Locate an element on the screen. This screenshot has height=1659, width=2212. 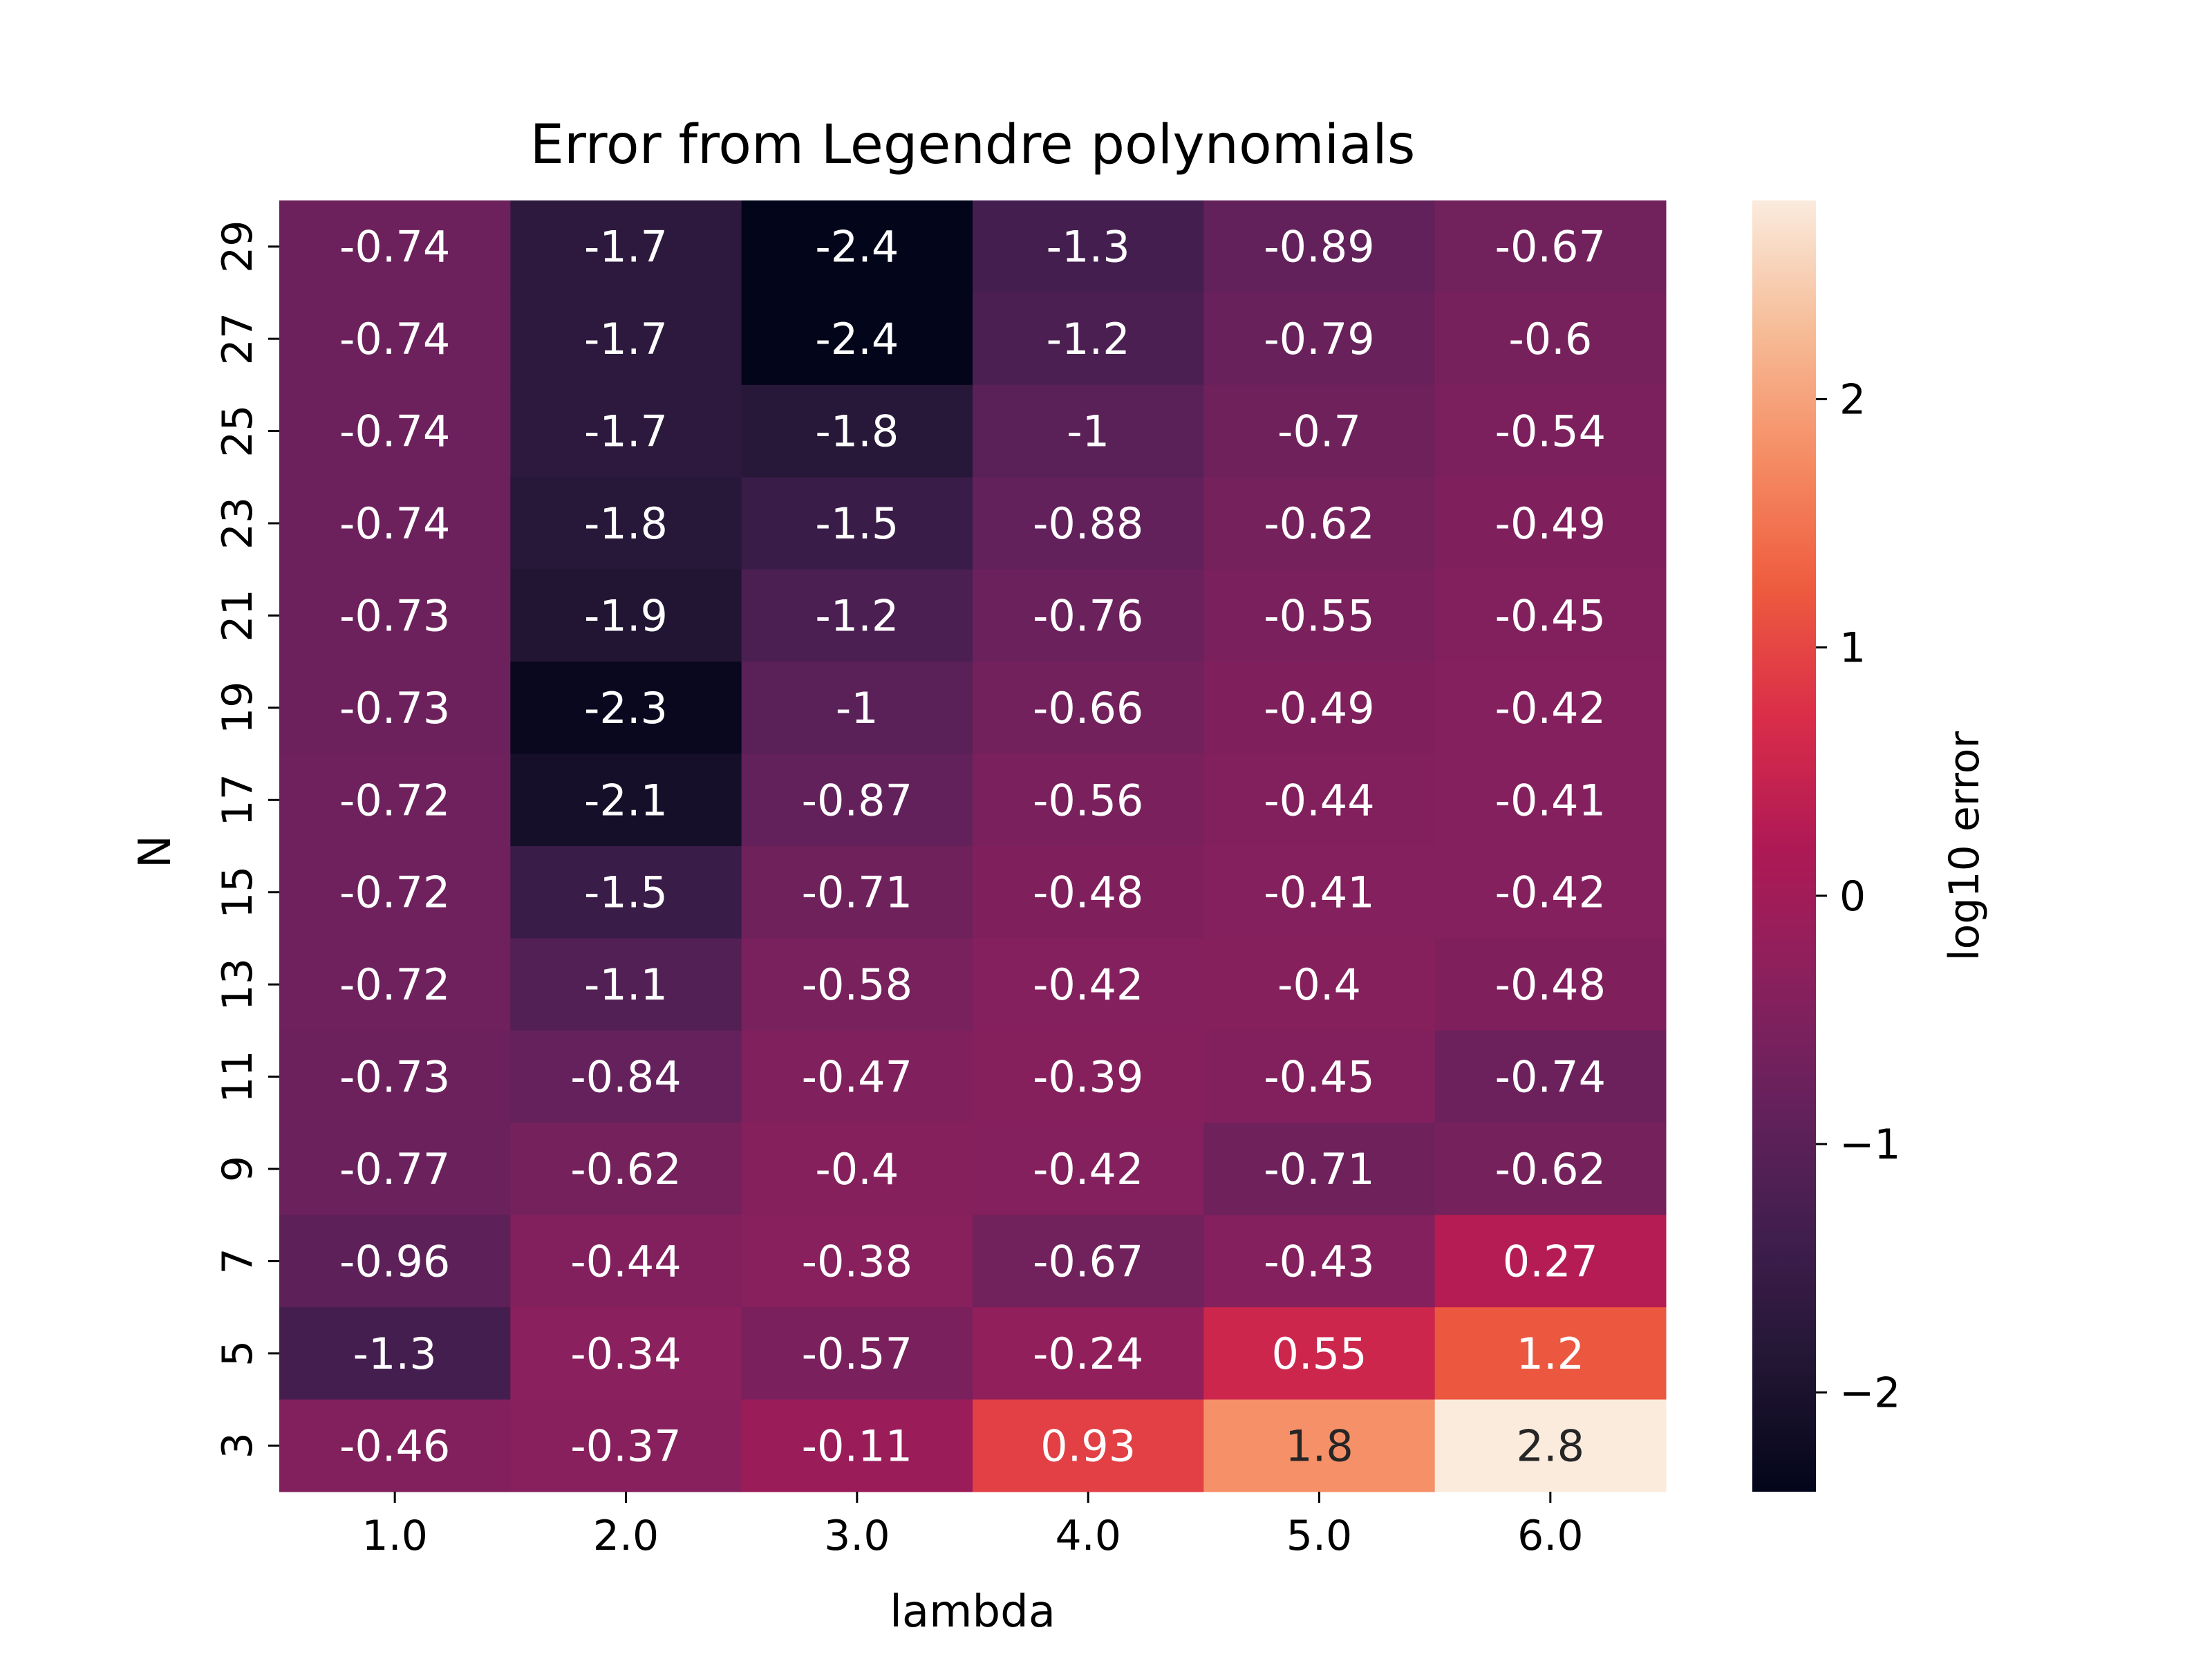
cell-value-label: 0.93 is located at coordinates (1088, 1446).